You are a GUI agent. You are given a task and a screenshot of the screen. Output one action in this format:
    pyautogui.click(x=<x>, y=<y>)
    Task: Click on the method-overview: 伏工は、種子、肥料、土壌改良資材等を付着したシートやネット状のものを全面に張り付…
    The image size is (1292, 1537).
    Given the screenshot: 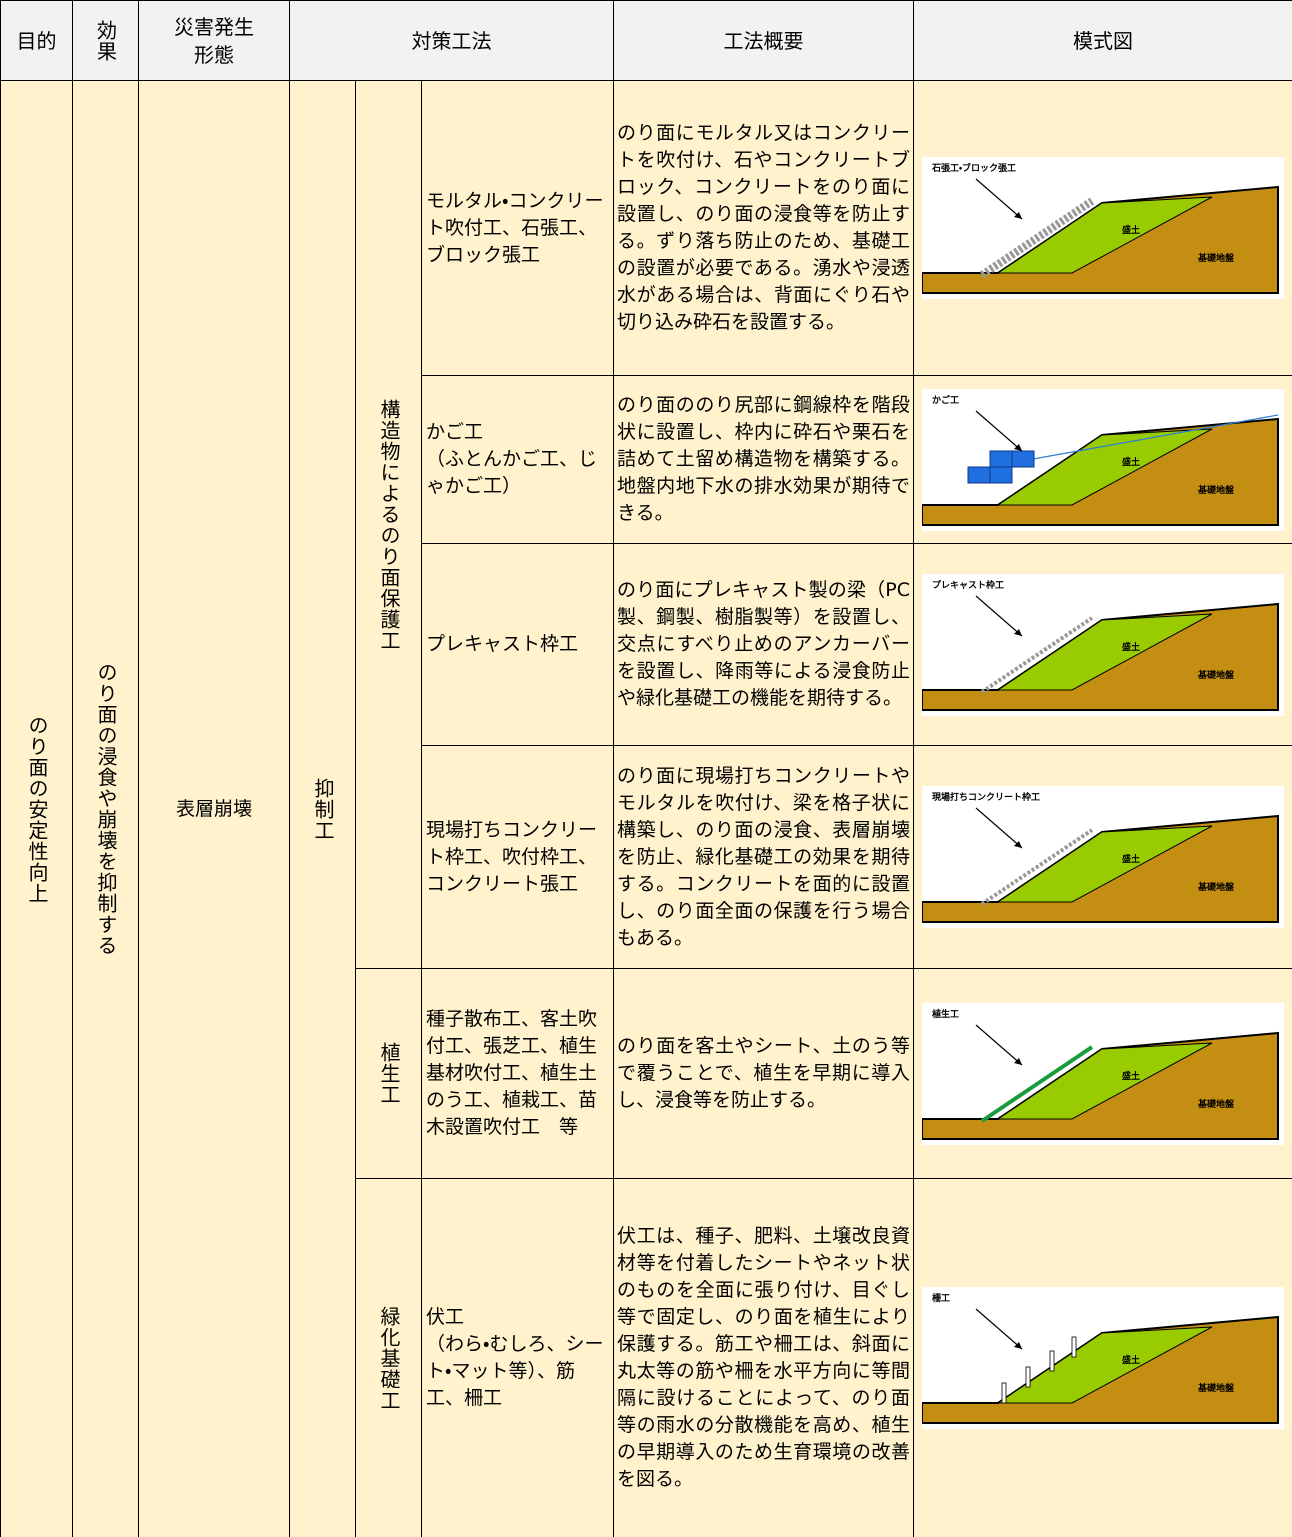 What is the action you would take?
    pyautogui.click(x=764, y=1357)
    